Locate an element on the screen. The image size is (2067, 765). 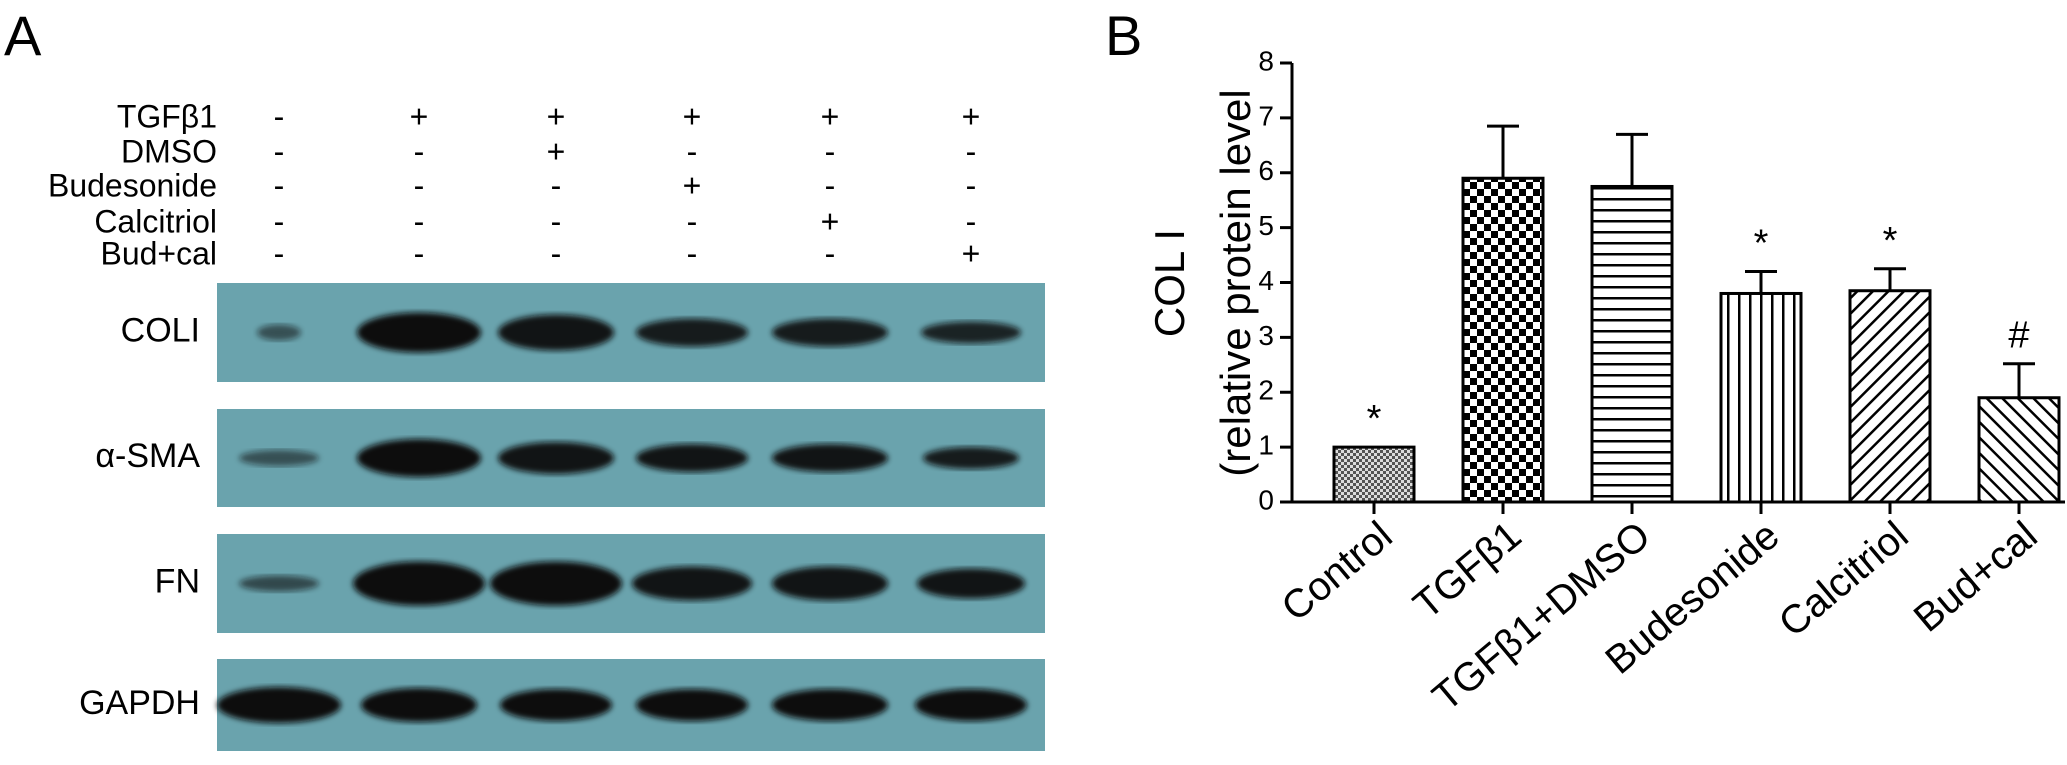
y-tick-label: 8 is located at coordinates (1266, 60).